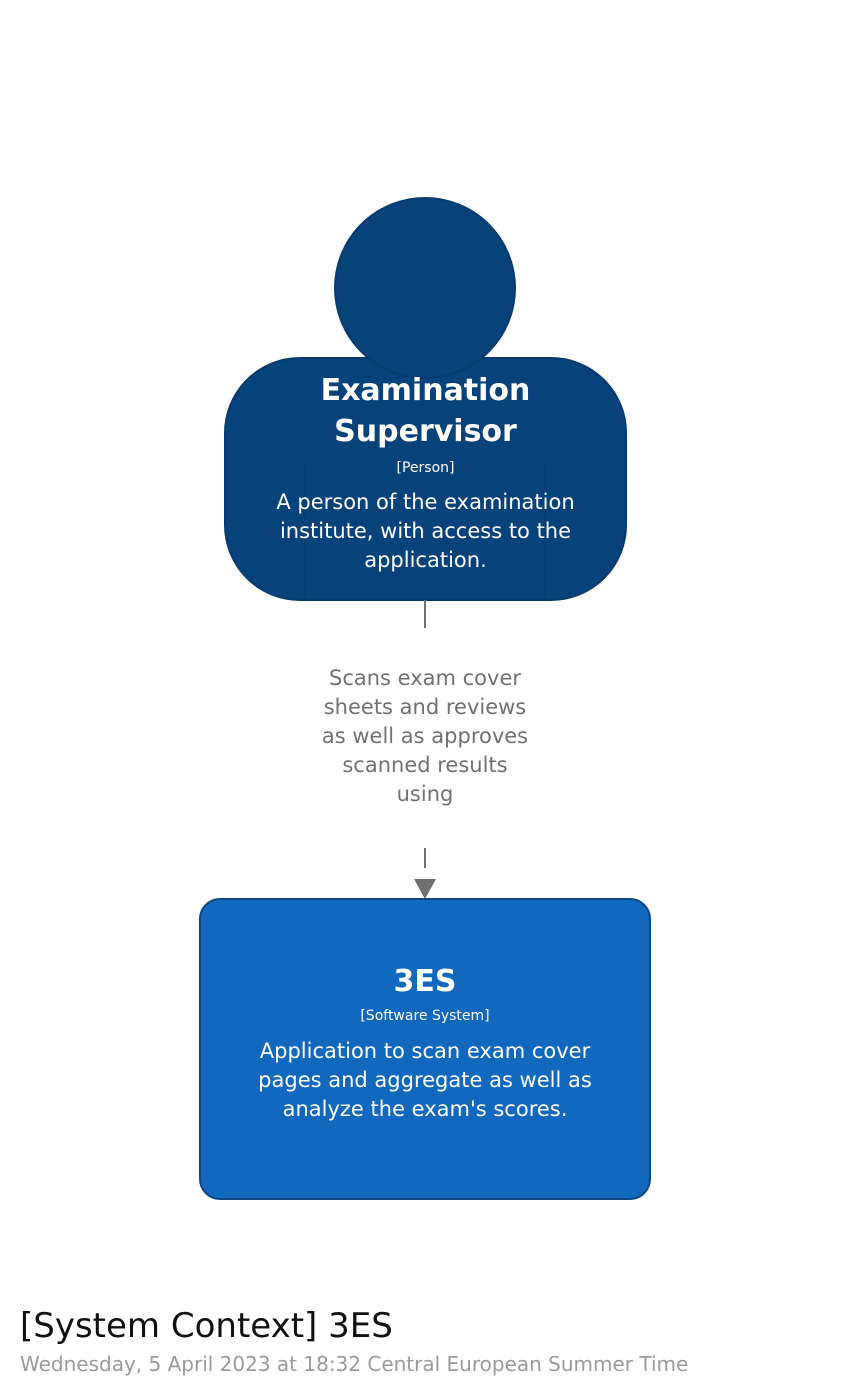 This screenshot has width=850, height=1400. Describe the element at coordinates (425, 288) in the screenshot. I see `person-head-shape` at that location.